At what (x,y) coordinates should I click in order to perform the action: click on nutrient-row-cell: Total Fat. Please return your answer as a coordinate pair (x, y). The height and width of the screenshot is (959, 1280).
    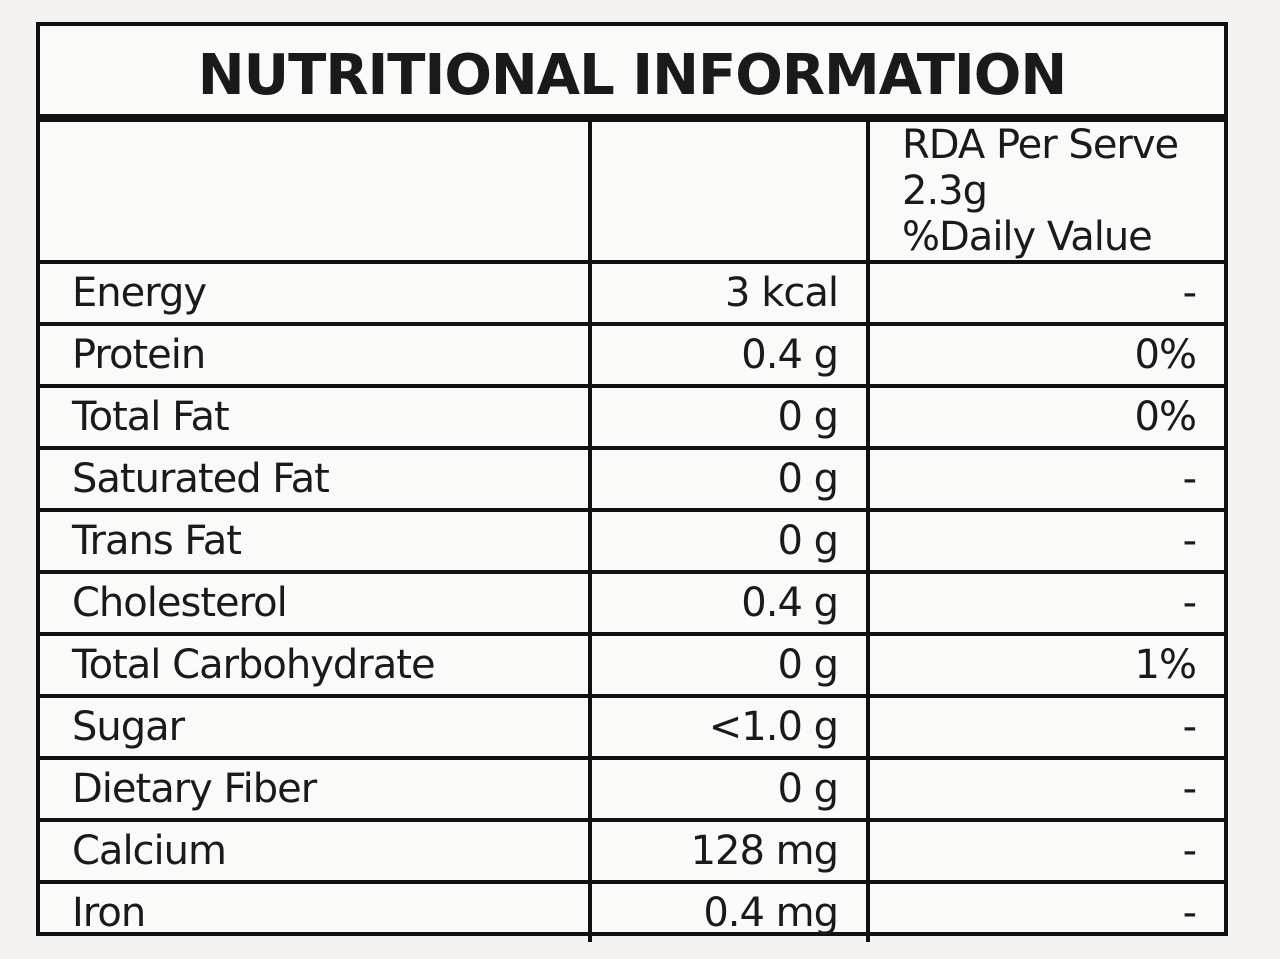
    Looking at the image, I should click on (316, 417).